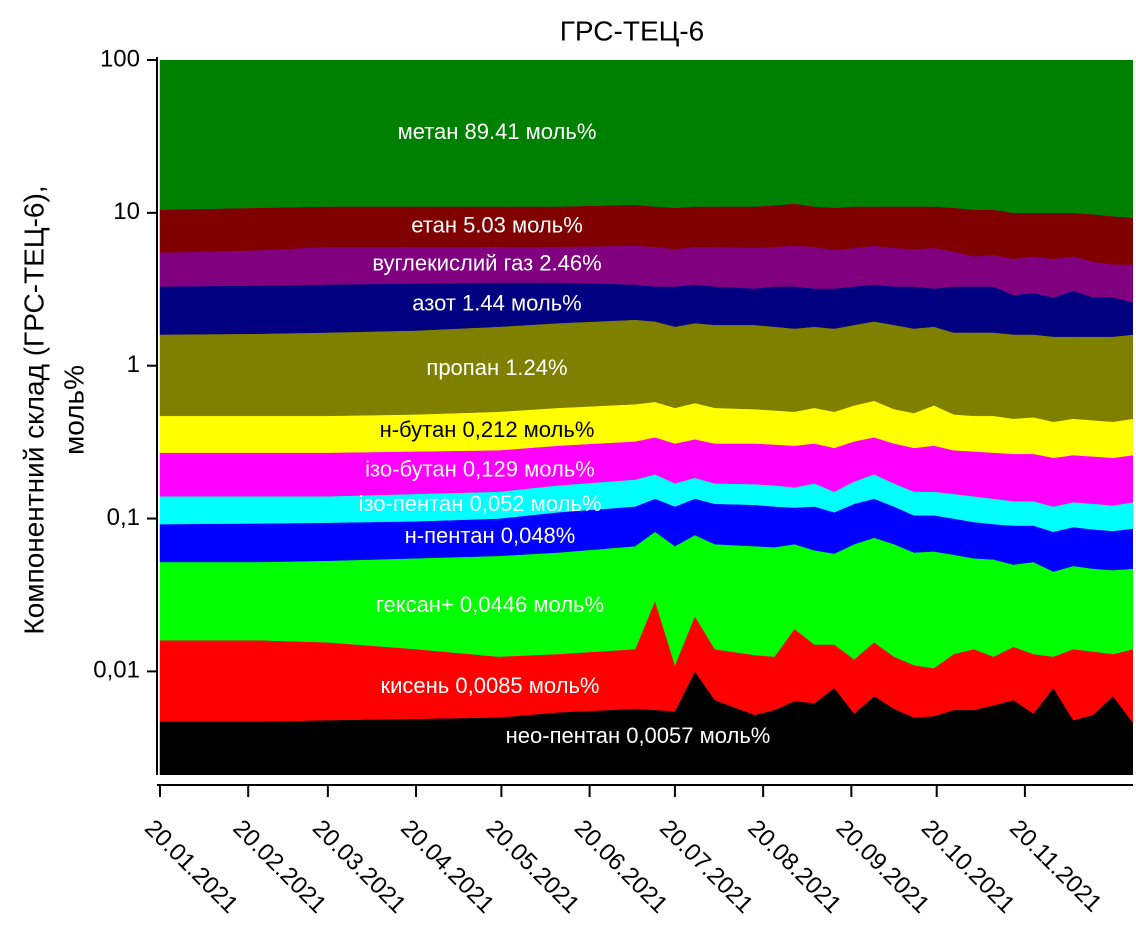  I want to click on y-tick-label: 1, so click(133, 364).